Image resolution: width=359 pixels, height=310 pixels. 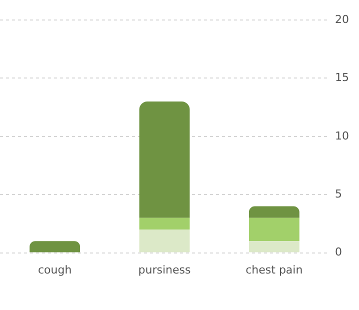 What do you see at coordinates (342, 19) in the screenshot?
I see `y-tick-label: 20` at bounding box center [342, 19].